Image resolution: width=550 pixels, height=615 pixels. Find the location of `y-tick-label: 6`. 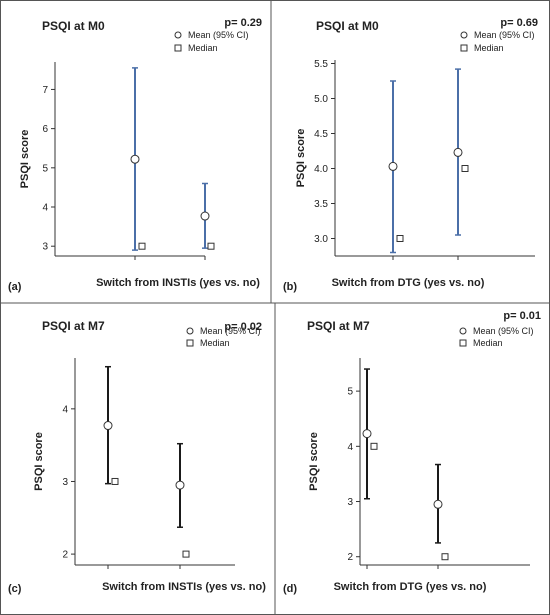

y-tick-label: 6 is located at coordinates (45, 129).